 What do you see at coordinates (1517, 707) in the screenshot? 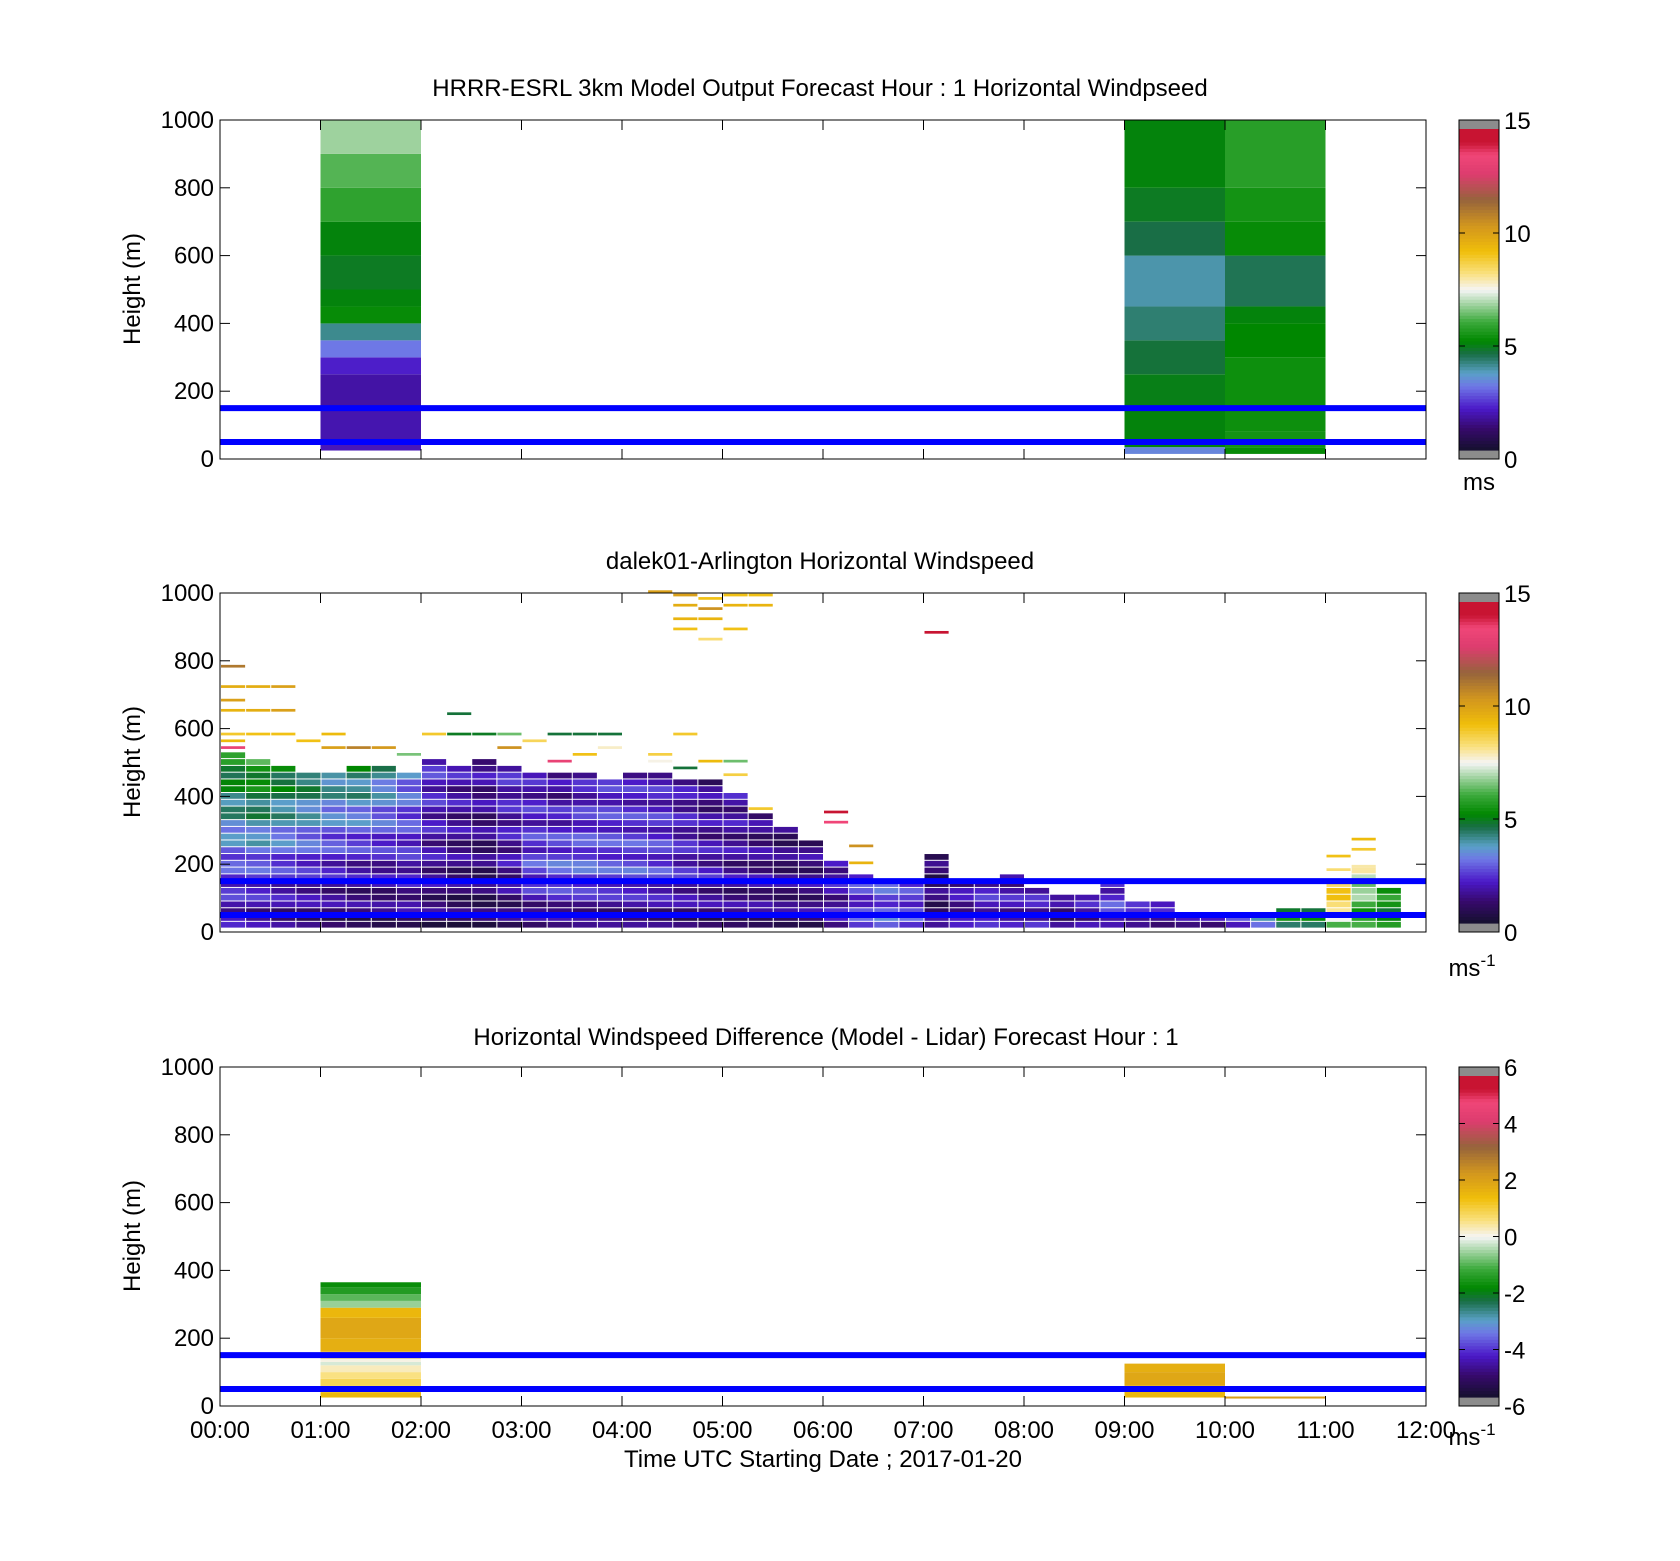
I see `colorbar-tick-label: 10` at bounding box center [1517, 707].